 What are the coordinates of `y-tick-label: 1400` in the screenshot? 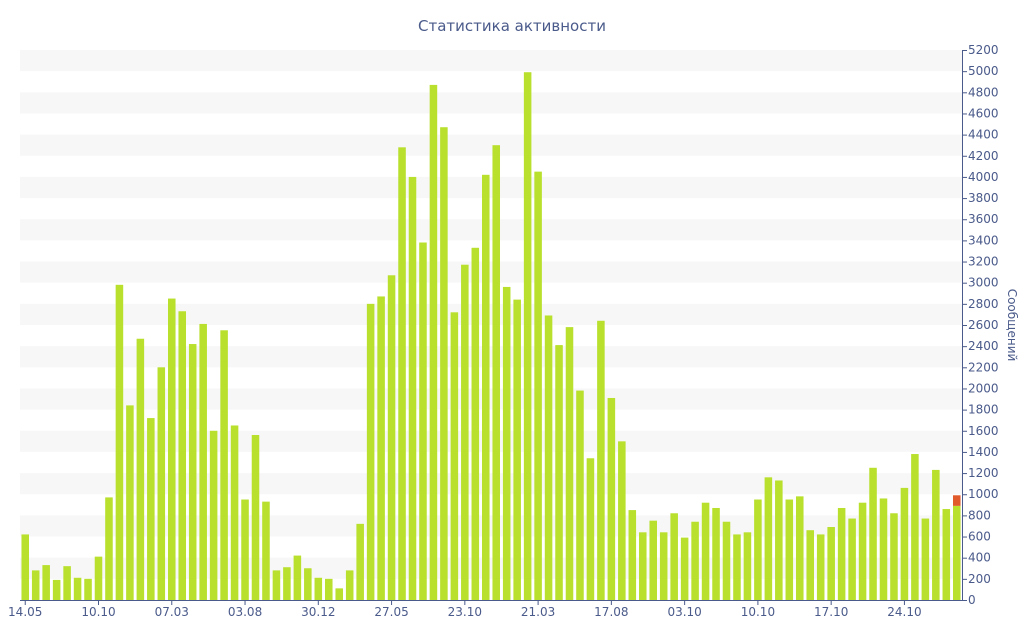 It's located at (983, 452).